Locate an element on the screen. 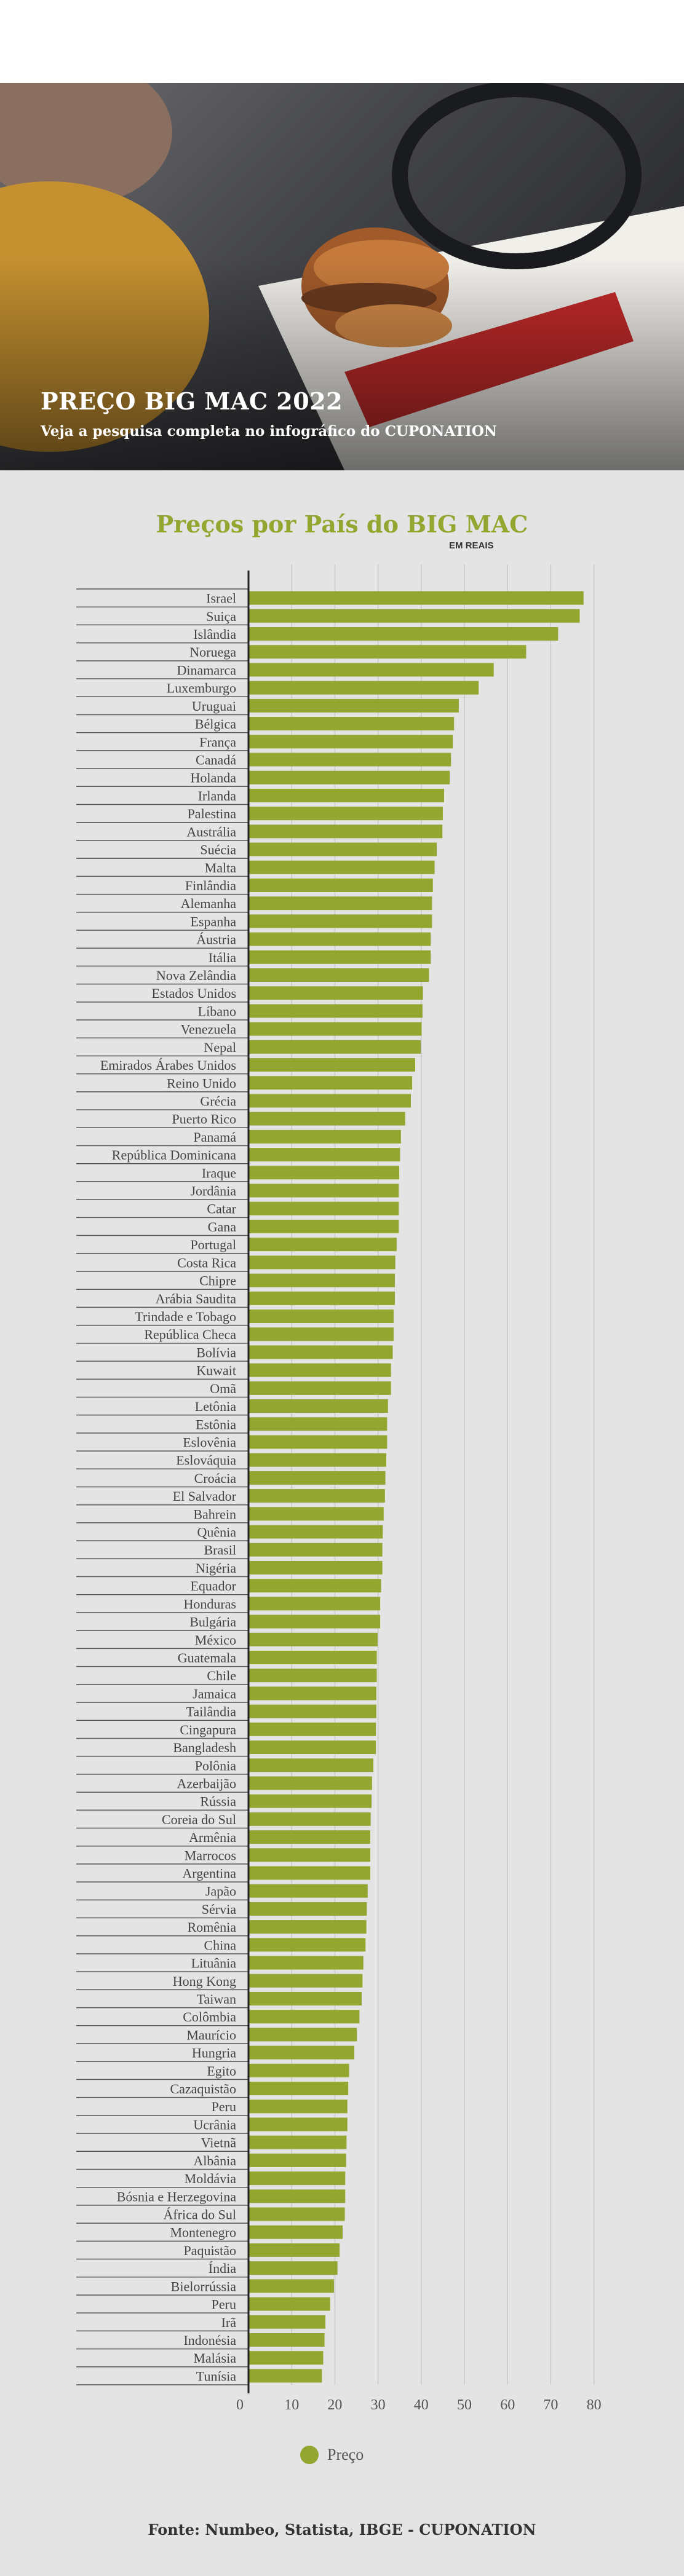  category-label: Finlândia is located at coordinates (210, 886).